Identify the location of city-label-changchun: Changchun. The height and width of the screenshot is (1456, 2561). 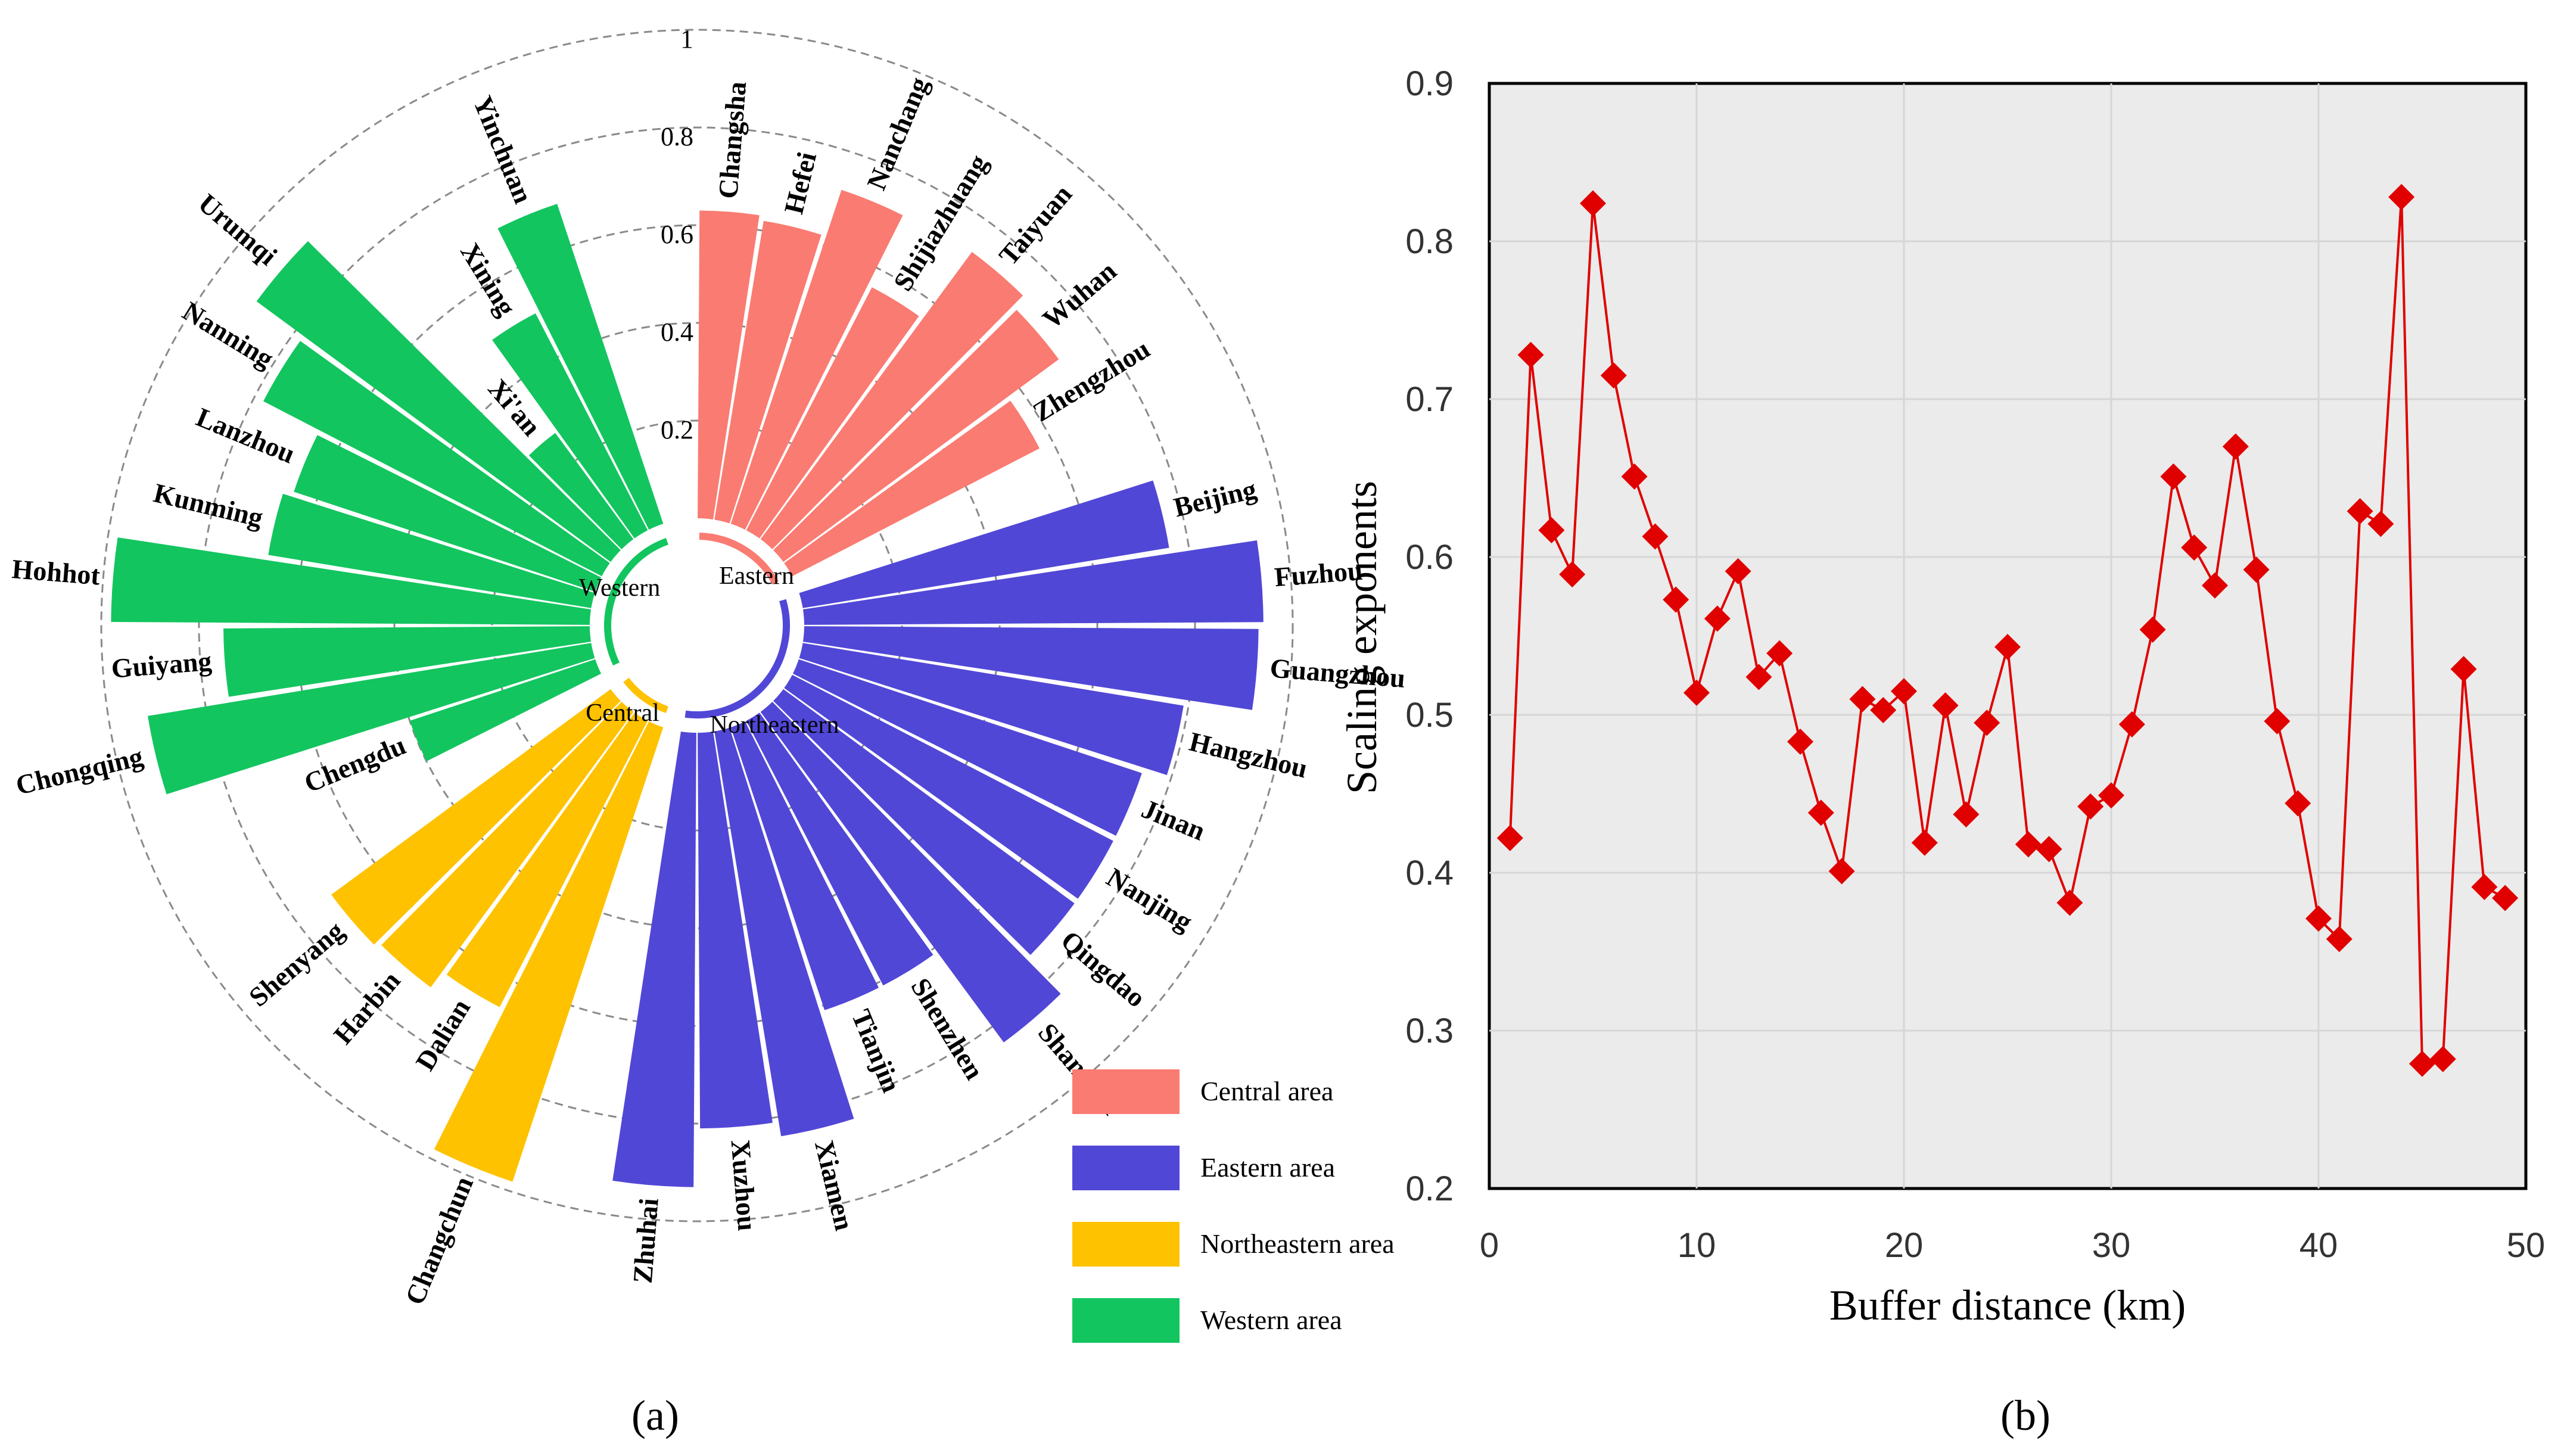
(439, 1240).